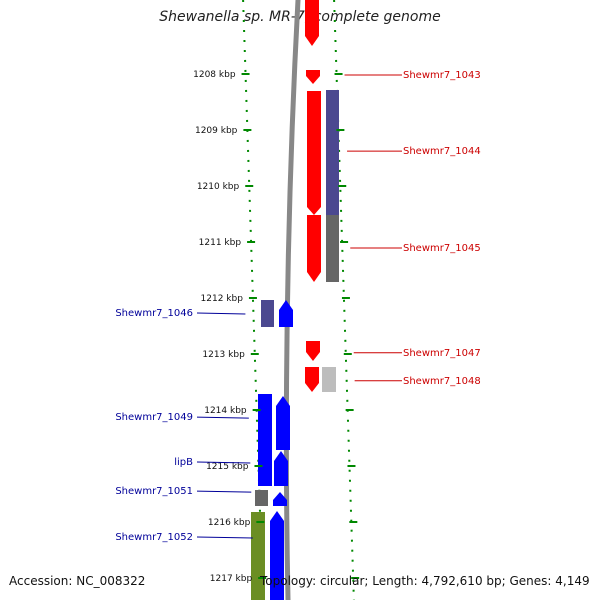  What do you see at coordinates (442, 75) in the screenshot?
I see `gene-label: Shewmr7_1043` at bounding box center [442, 75].